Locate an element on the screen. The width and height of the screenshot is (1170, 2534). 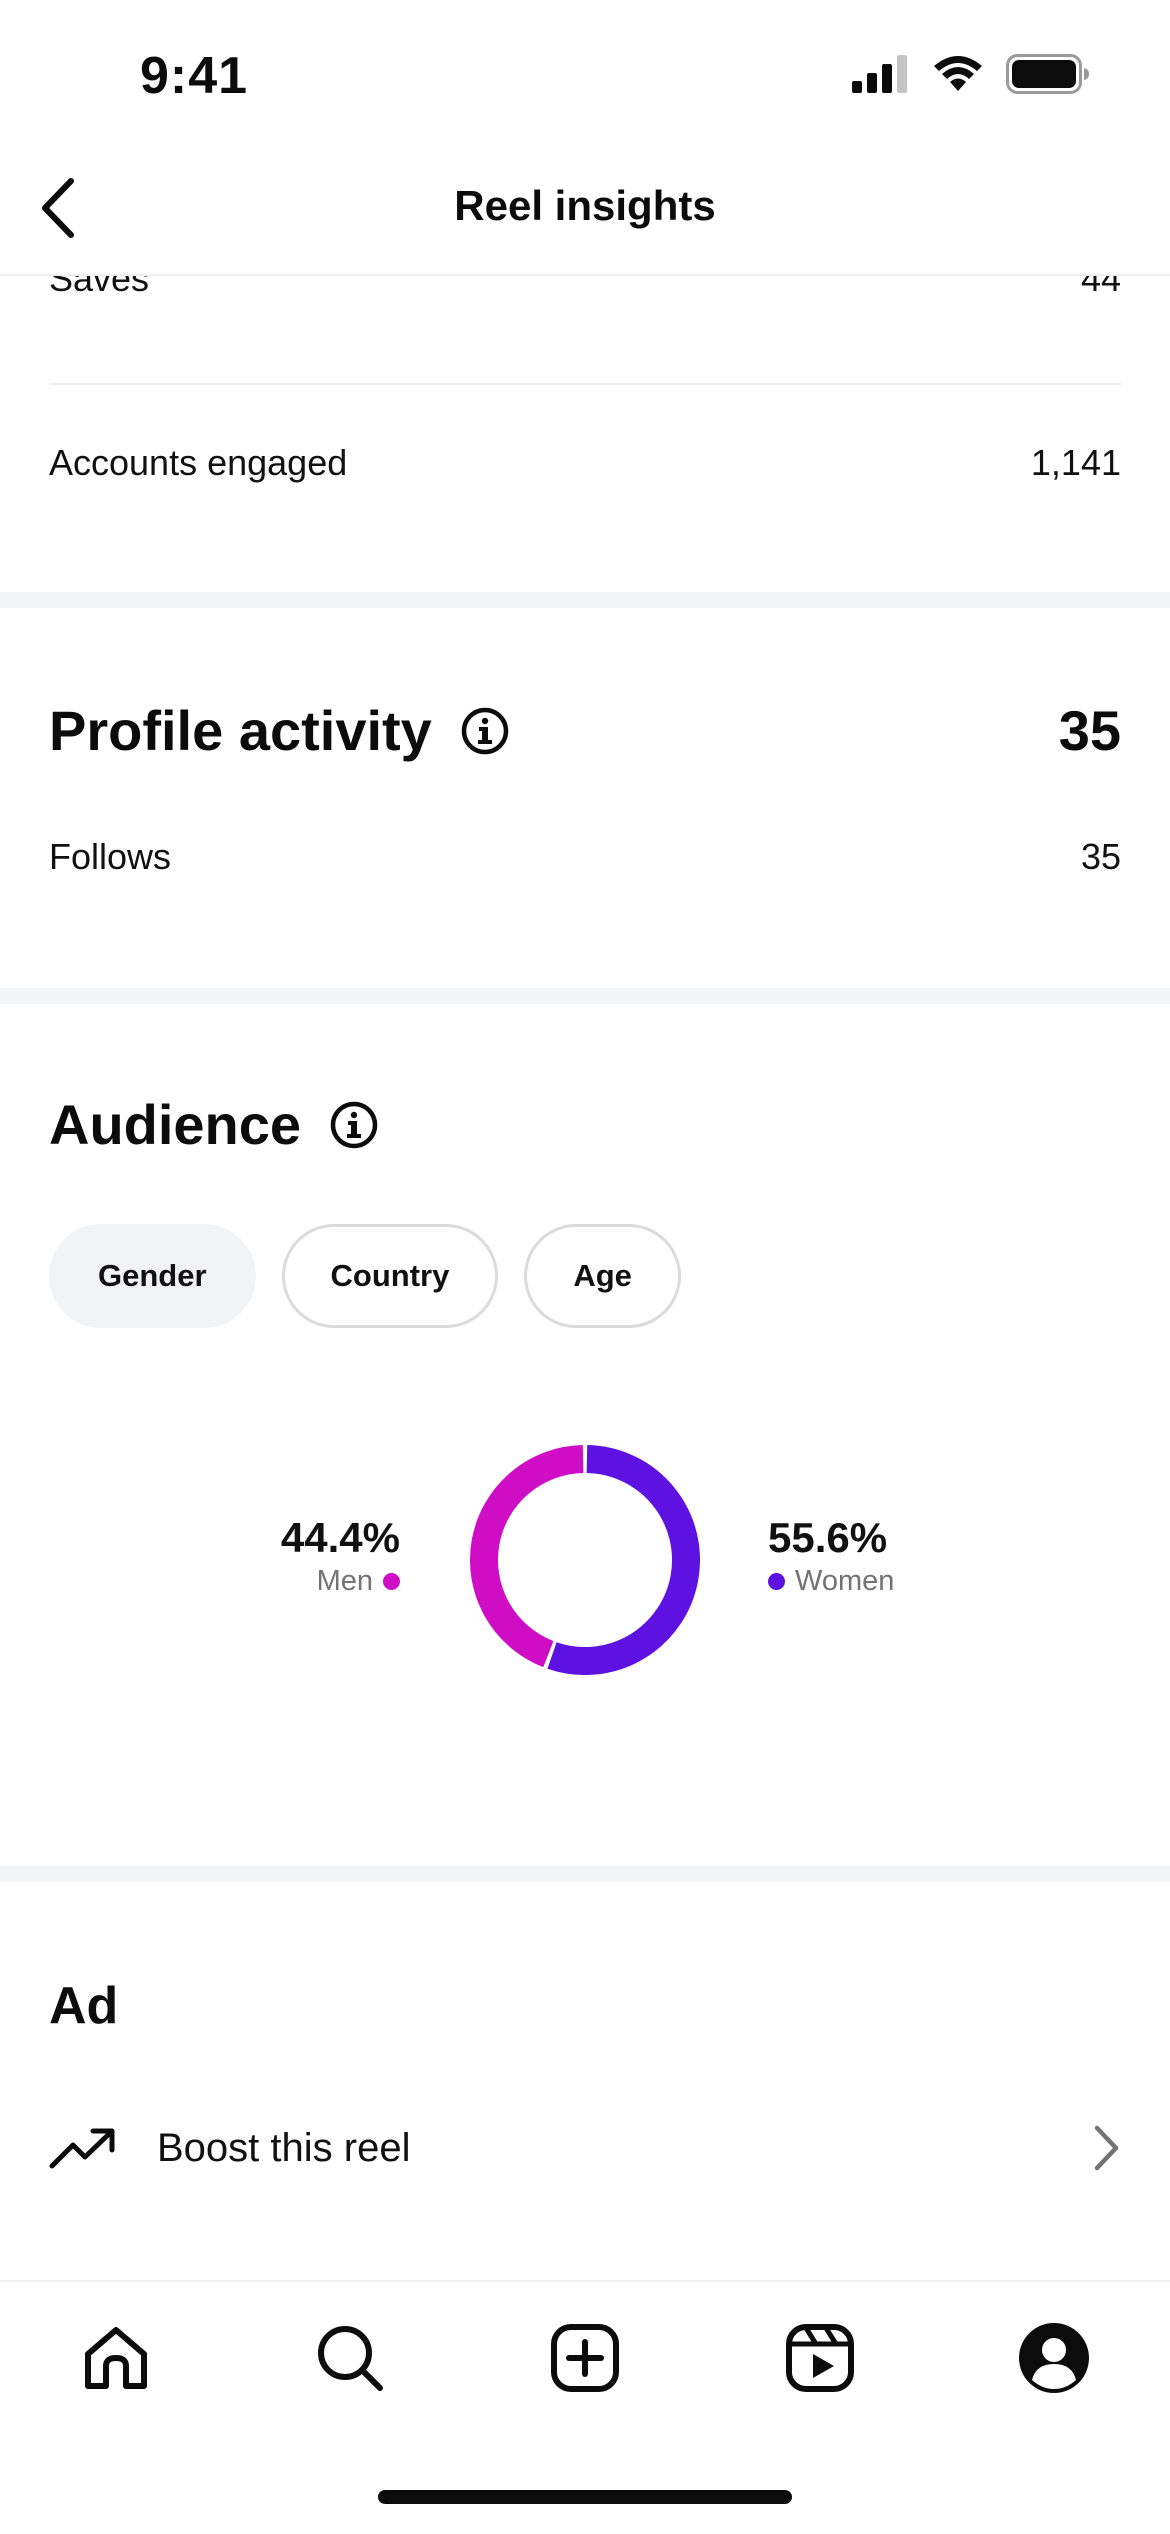
profile-icon is located at coordinates (1054, 2358).